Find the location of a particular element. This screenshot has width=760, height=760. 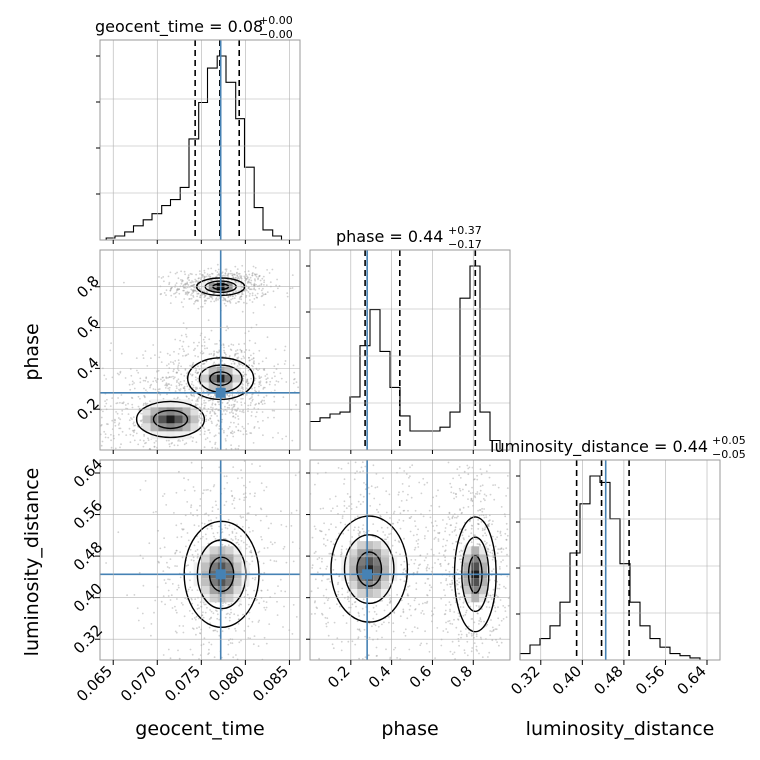

y-tick-label: 0.8 is located at coordinates (88, 287).